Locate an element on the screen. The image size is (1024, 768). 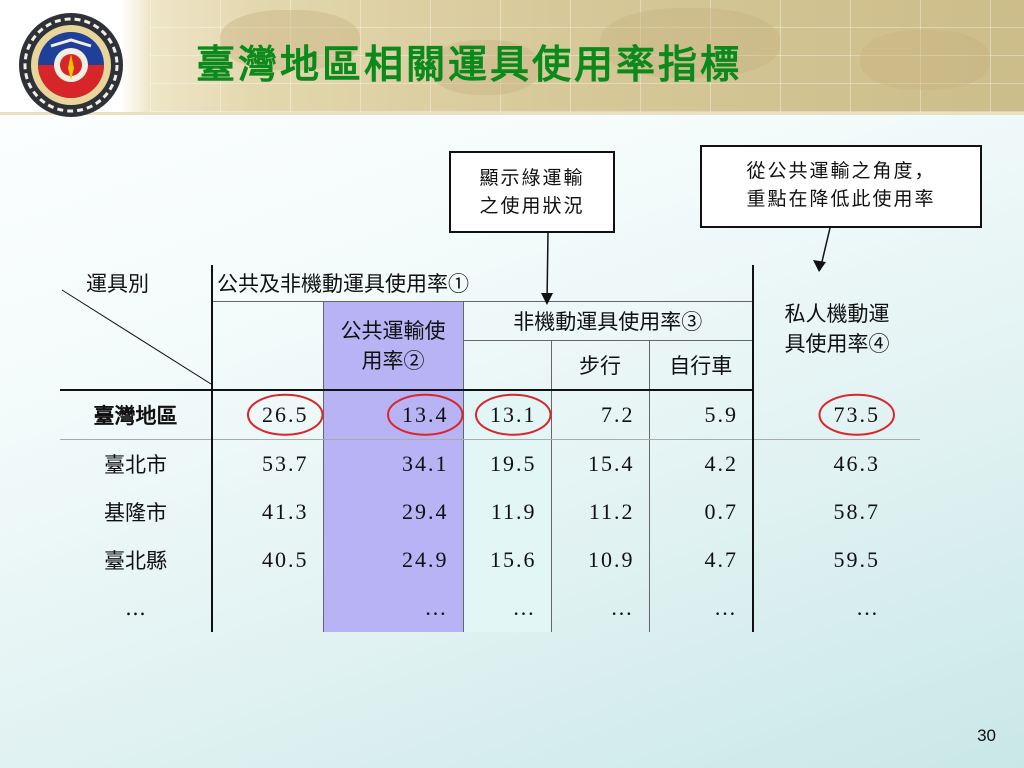
cell-bike: 0.7 is located at coordinates (700, 512).